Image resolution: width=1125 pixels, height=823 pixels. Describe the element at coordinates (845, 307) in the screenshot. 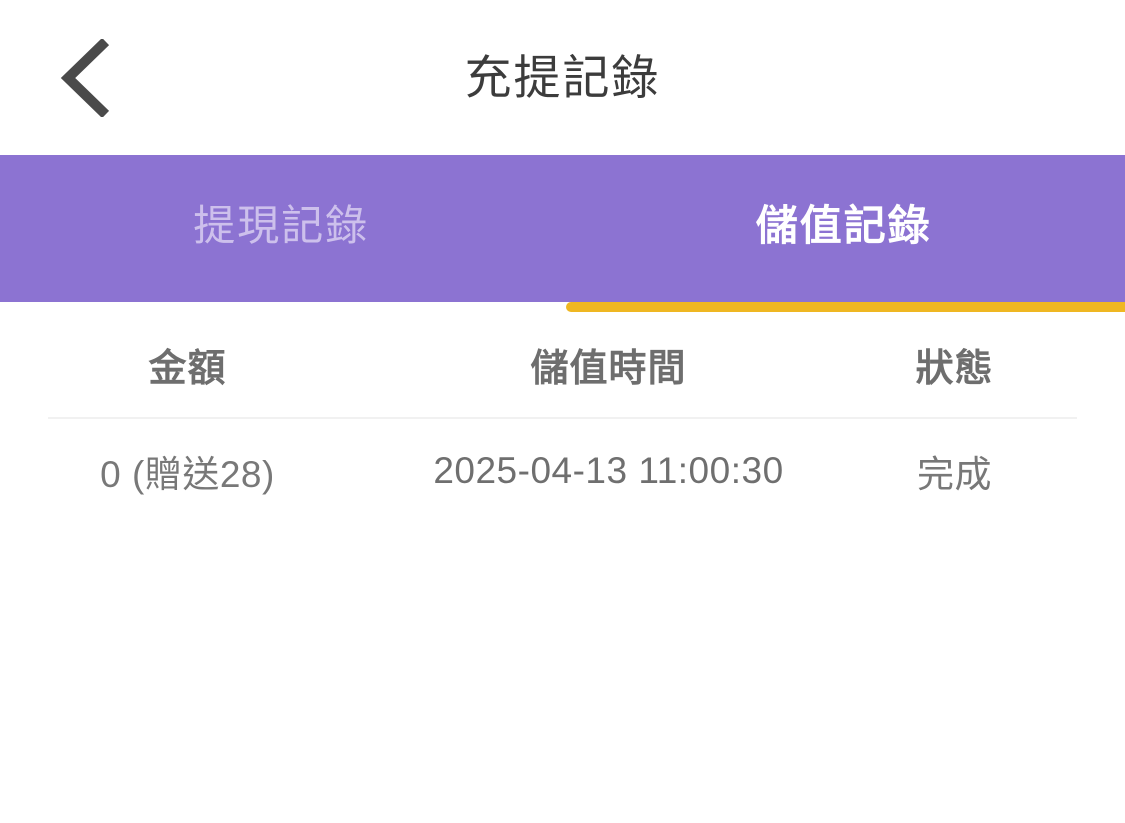

I see `active-tab-indicator` at that location.